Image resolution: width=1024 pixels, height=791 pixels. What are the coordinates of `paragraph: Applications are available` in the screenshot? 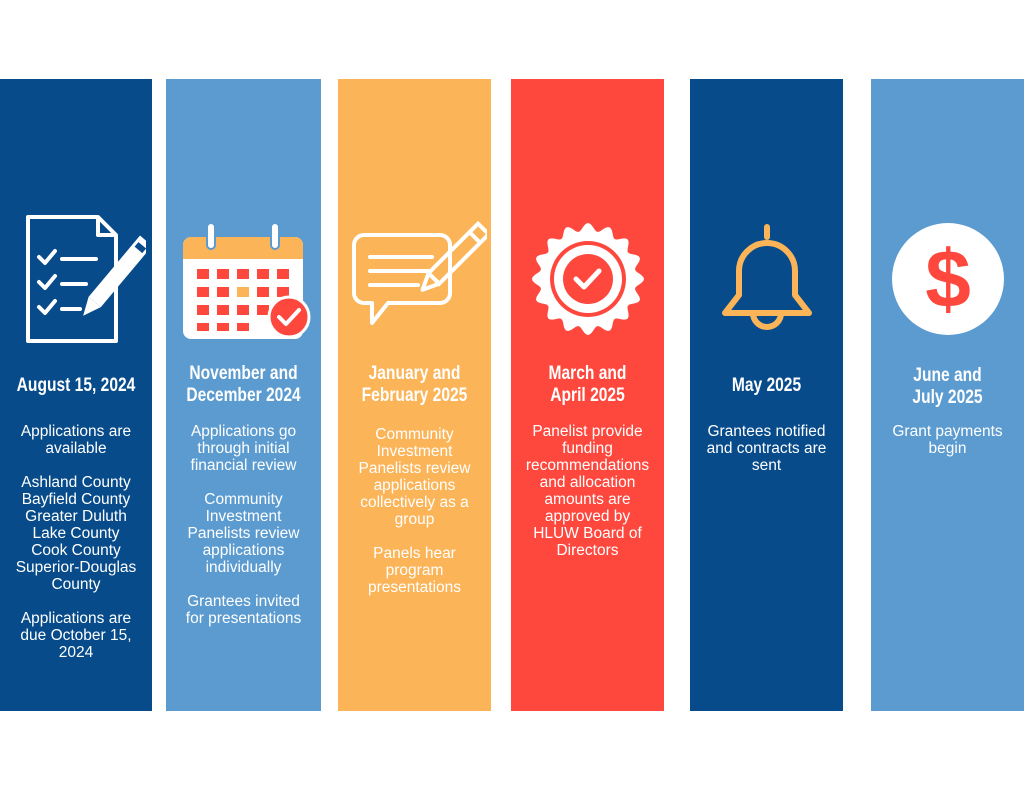 It's located at (76, 440).